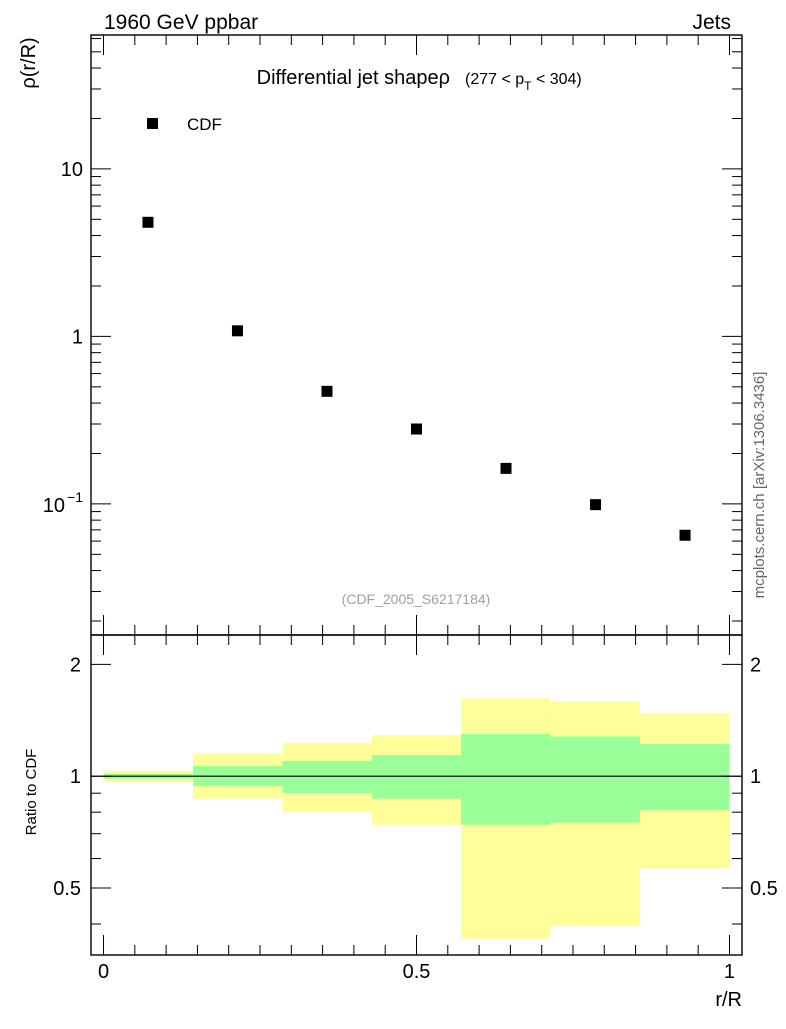  Describe the element at coordinates (67, 889) in the screenshot. I see `y-tick-label: 0.5` at that location.